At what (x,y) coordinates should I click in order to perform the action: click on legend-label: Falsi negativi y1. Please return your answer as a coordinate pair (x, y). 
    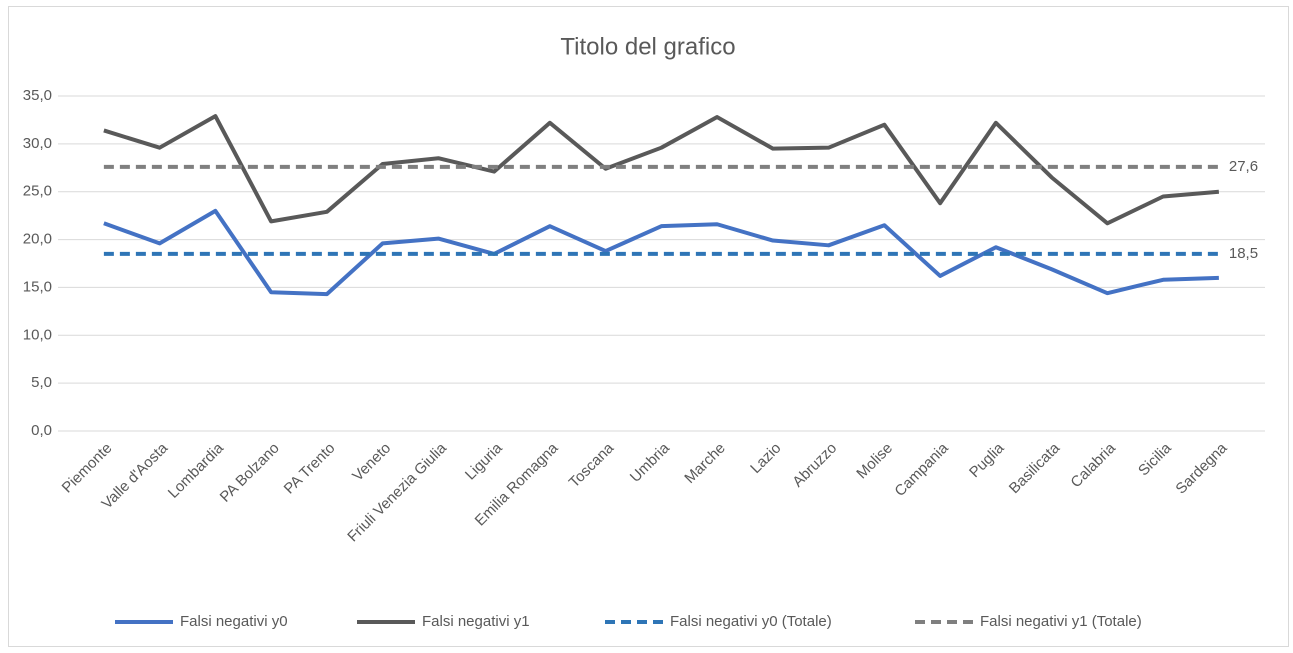
    Looking at the image, I should click on (476, 621).